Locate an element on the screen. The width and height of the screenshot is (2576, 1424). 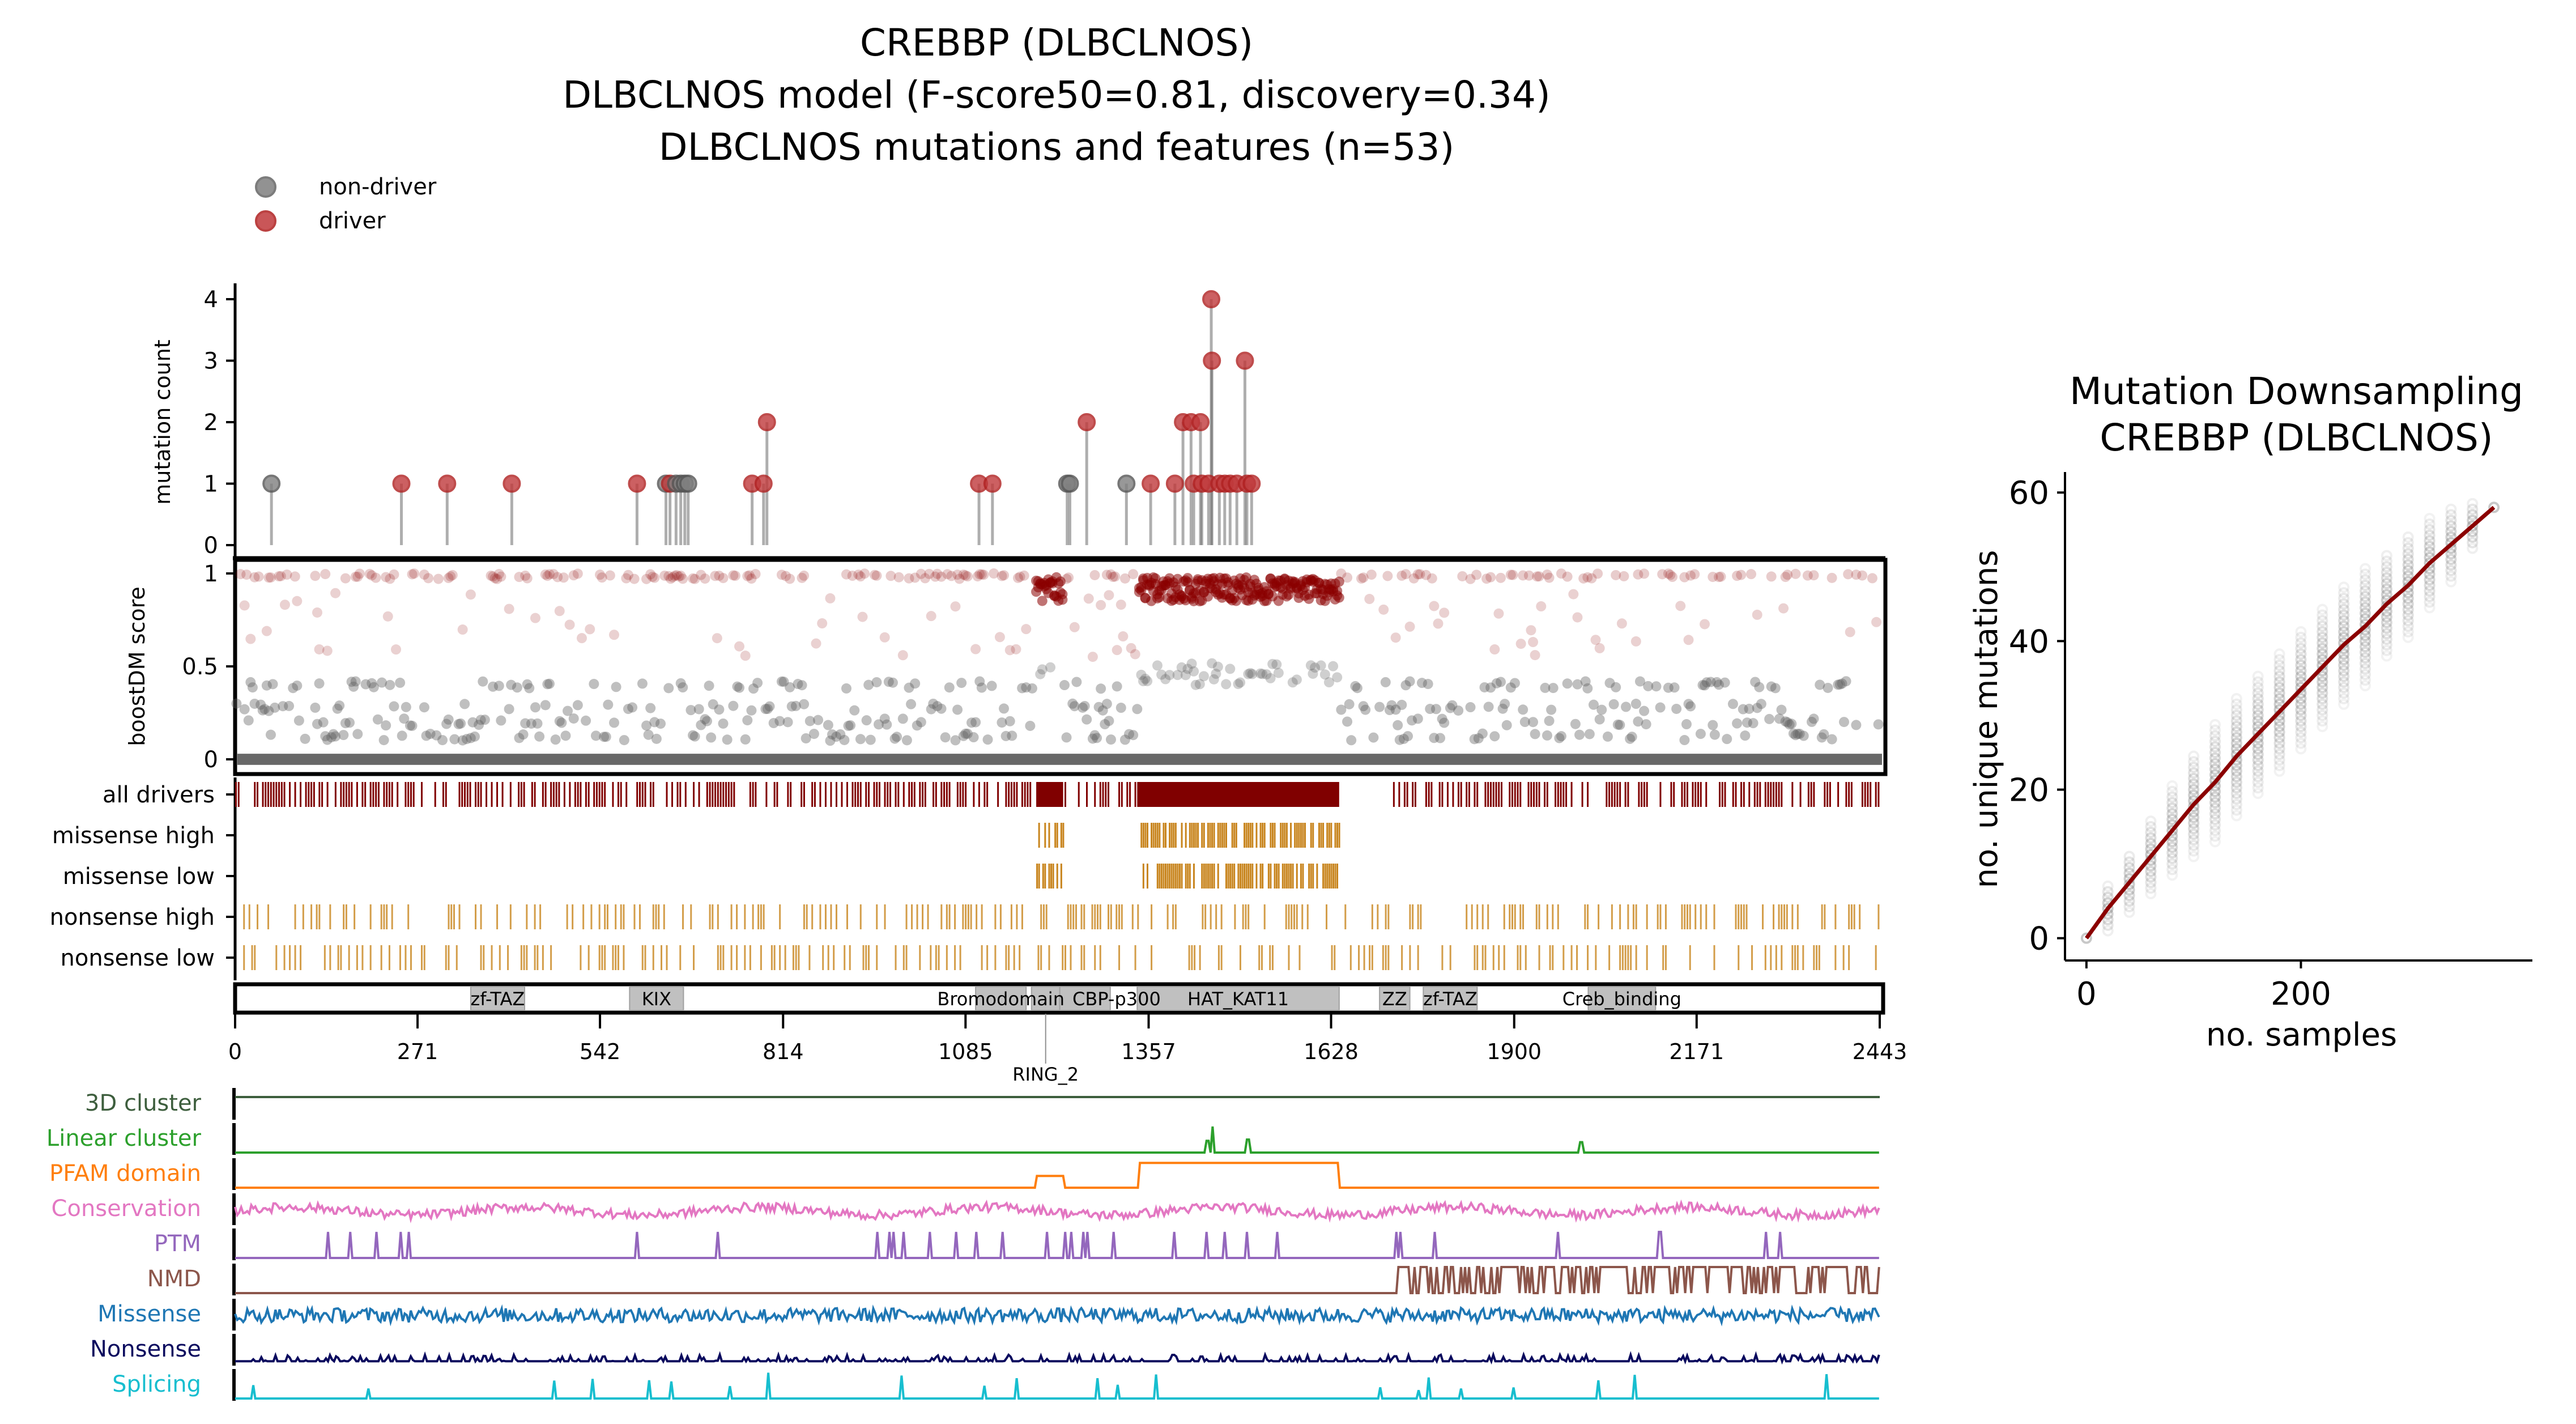
title-line-mutations: DLBCLNOS mutations and features (n=53) is located at coordinates (1056, 147).